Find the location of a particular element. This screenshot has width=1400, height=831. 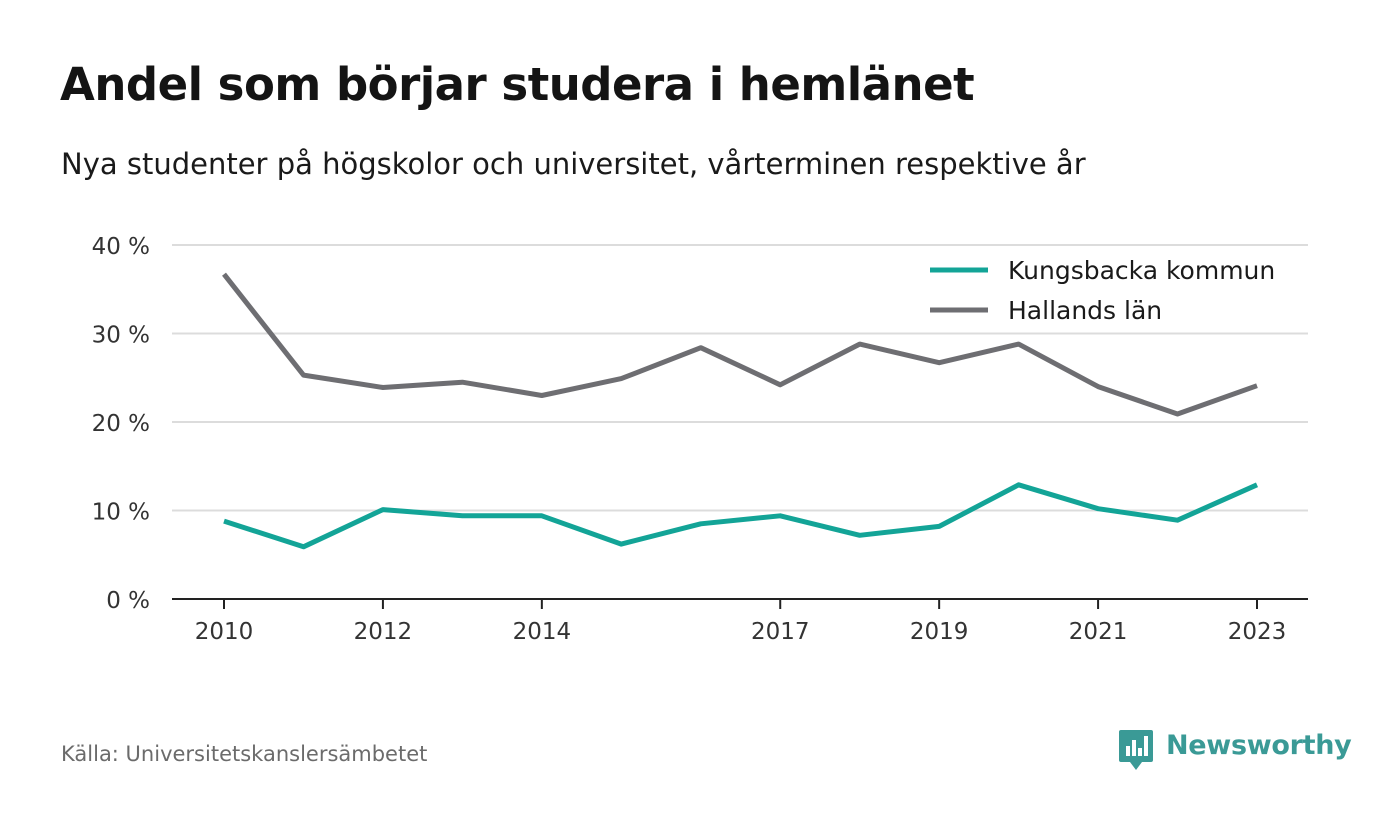

y-tick-label: 40 % is located at coordinates (121, 247).